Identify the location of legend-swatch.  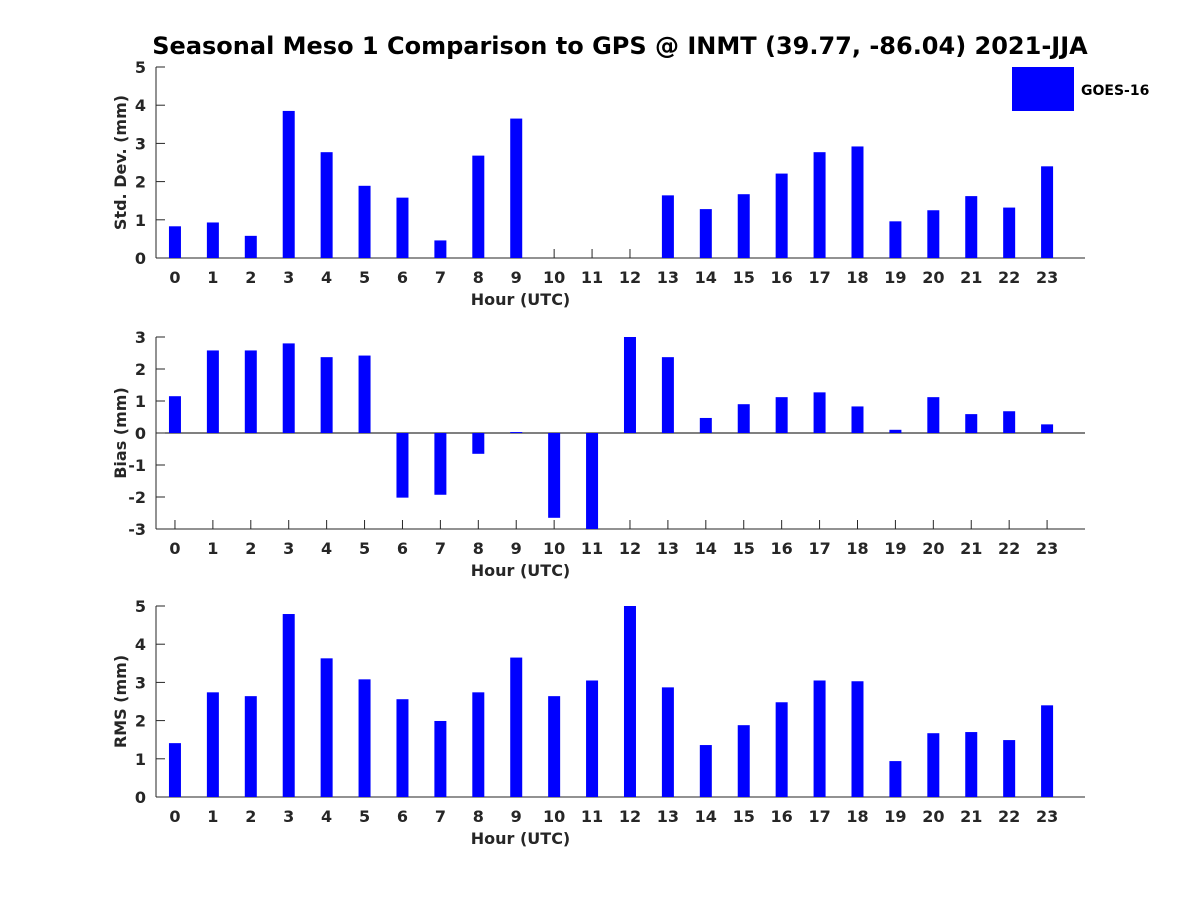
(1043, 89).